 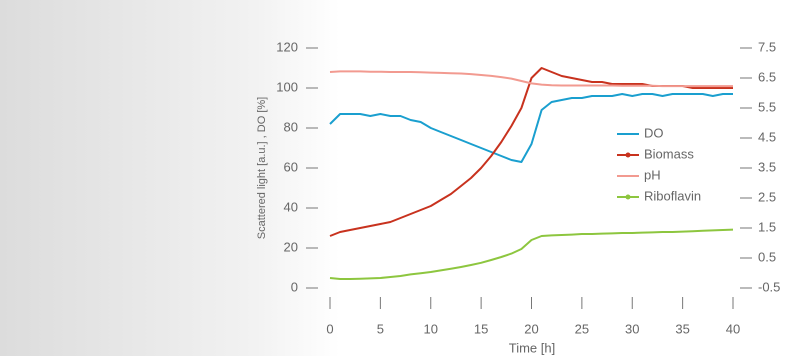 What do you see at coordinates (769, 286) in the screenshot?
I see `y2-tick-label: -0.5` at bounding box center [769, 286].